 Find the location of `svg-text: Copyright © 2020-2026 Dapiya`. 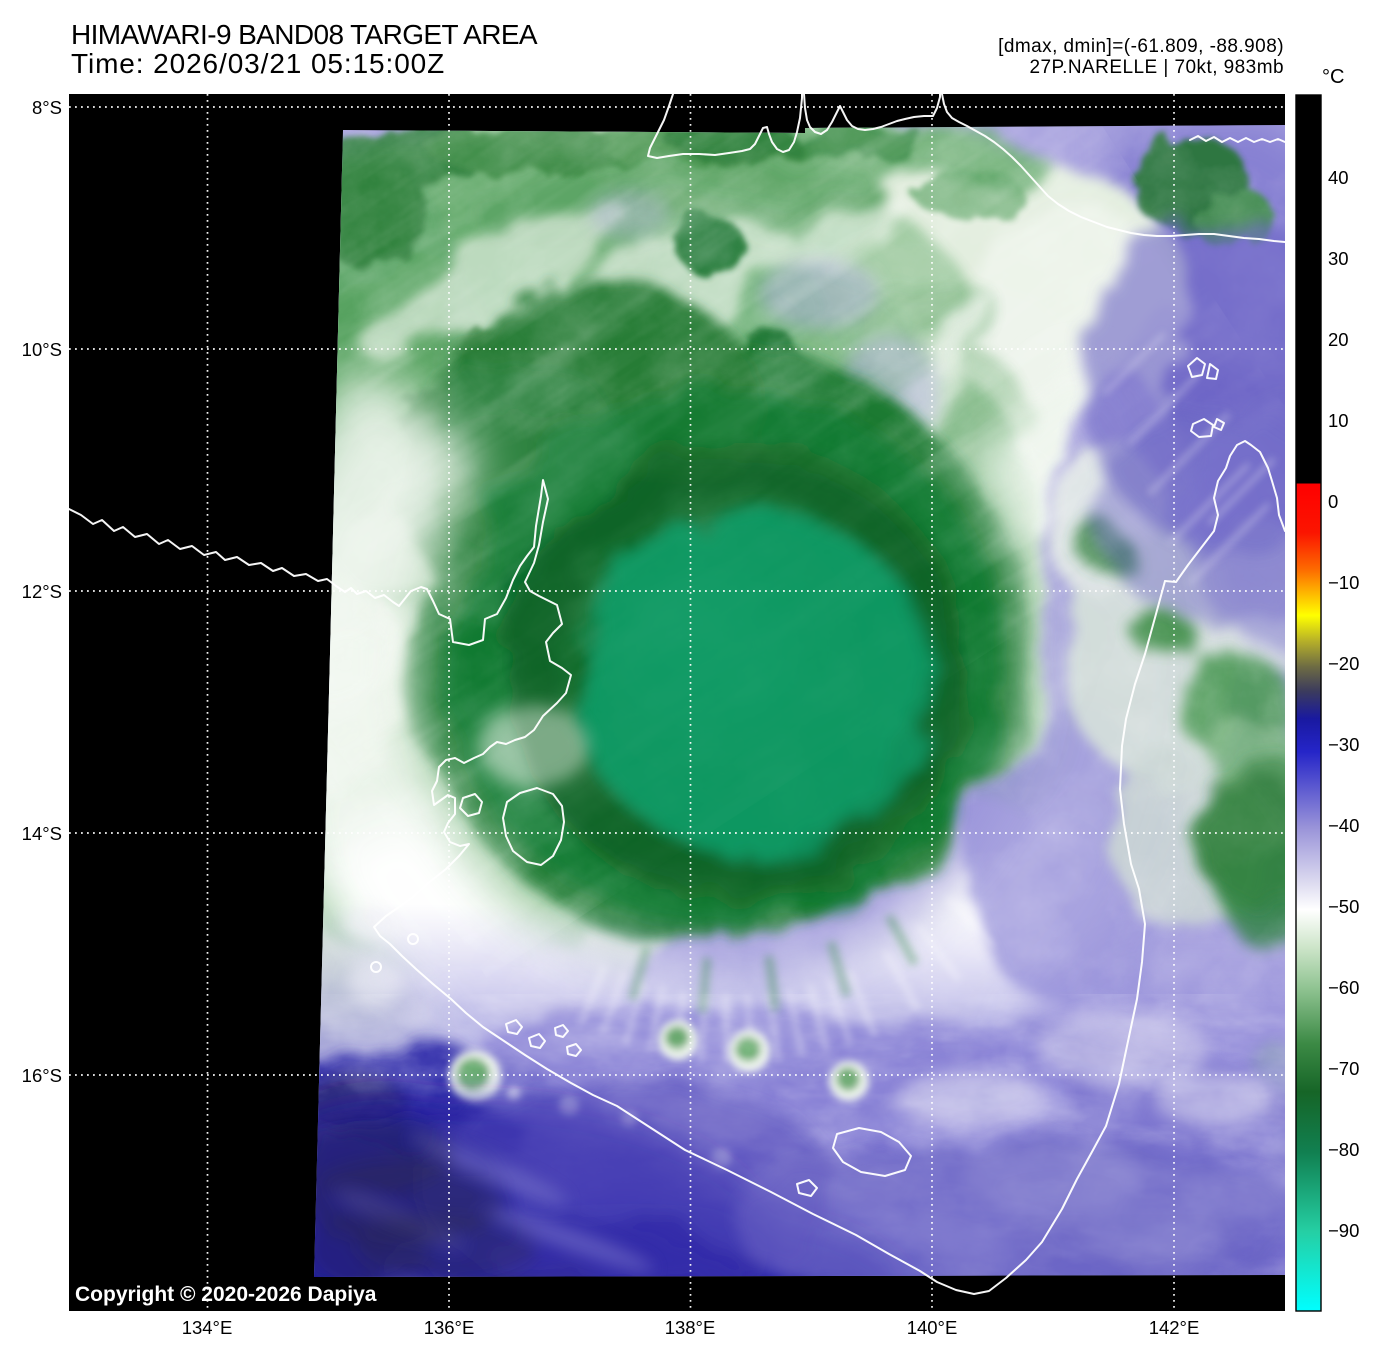

svg-text: Copyright © 2020-2026 Dapiya is located at coordinates (226, 1294).